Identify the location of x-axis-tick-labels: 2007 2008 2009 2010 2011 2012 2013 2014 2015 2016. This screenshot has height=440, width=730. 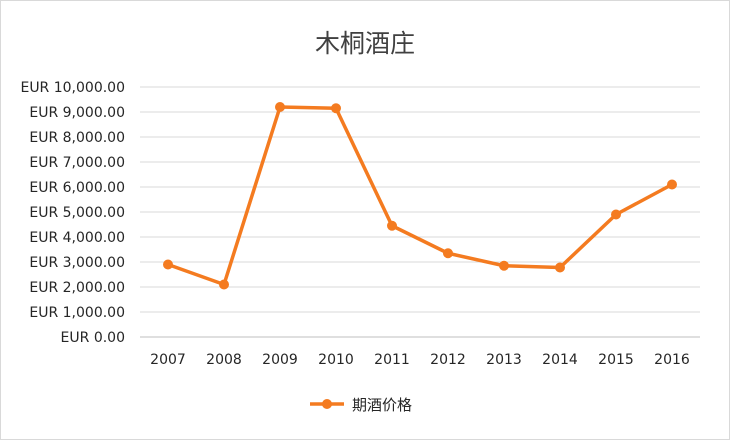
(420, 360).